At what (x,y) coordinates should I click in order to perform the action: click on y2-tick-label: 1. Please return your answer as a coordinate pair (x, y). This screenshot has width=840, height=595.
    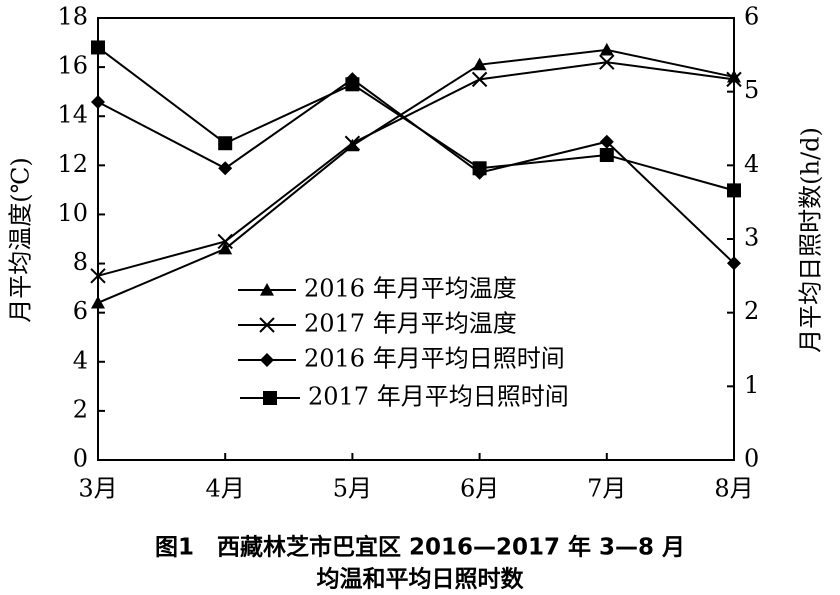
    Looking at the image, I should click on (751, 385).